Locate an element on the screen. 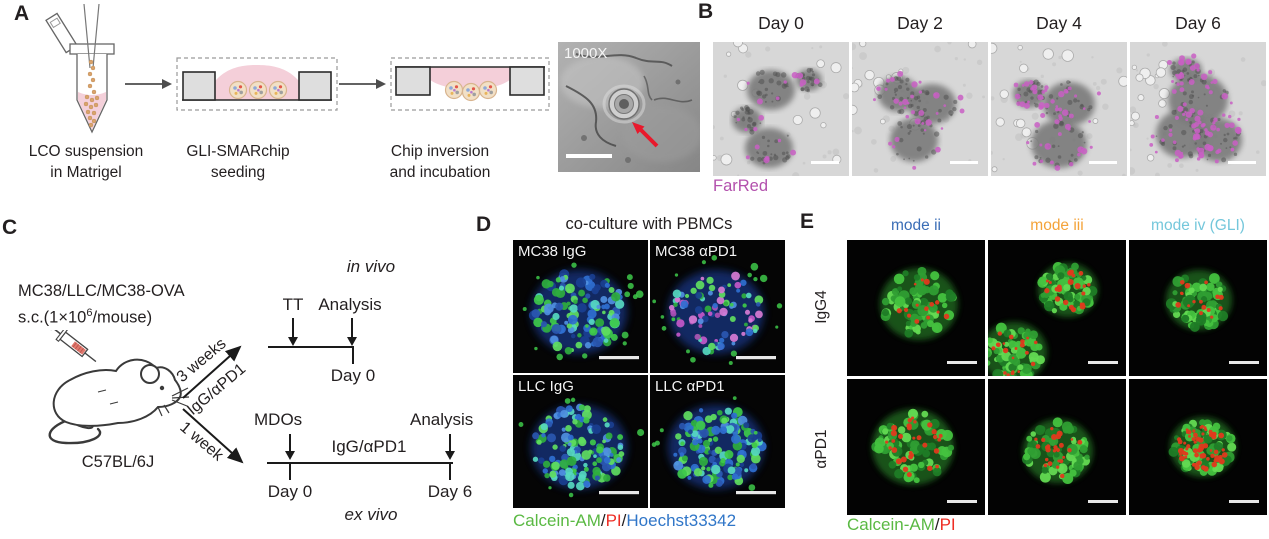  sem-rendering is located at coordinates (629, 107).